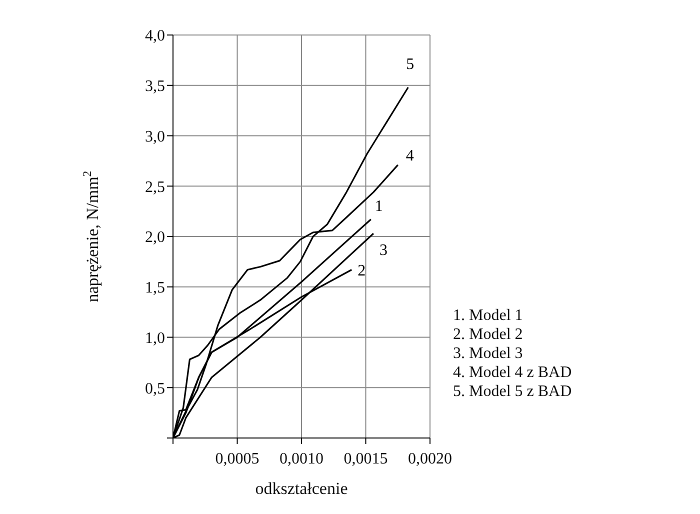 This screenshot has width=700, height=514. I want to click on y-tick-label: 2,0, so click(155, 237).